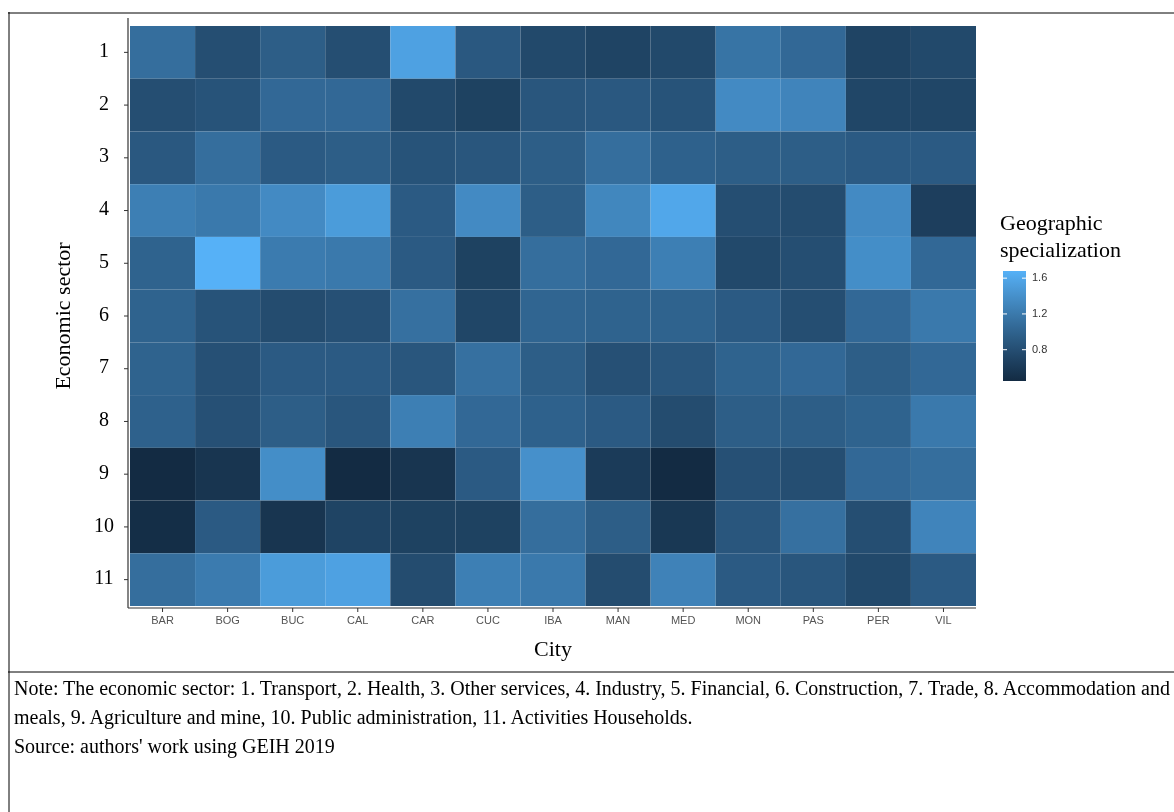  I want to click on x-tick-label: IBA, so click(553, 620).